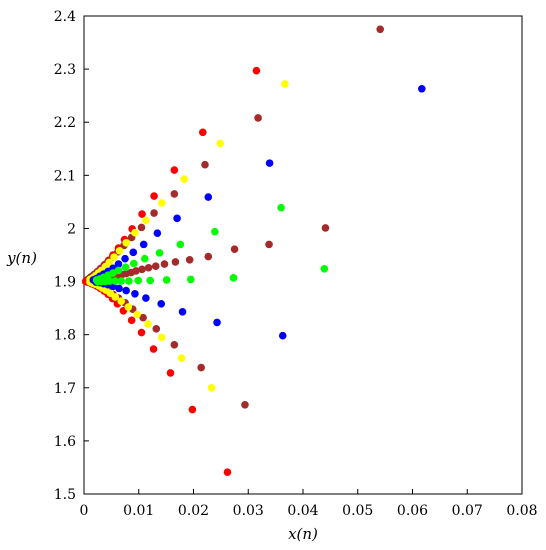  What do you see at coordinates (303, 534) in the screenshot?
I see `x-axis-label: x(n)` at bounding box center [303, 534].